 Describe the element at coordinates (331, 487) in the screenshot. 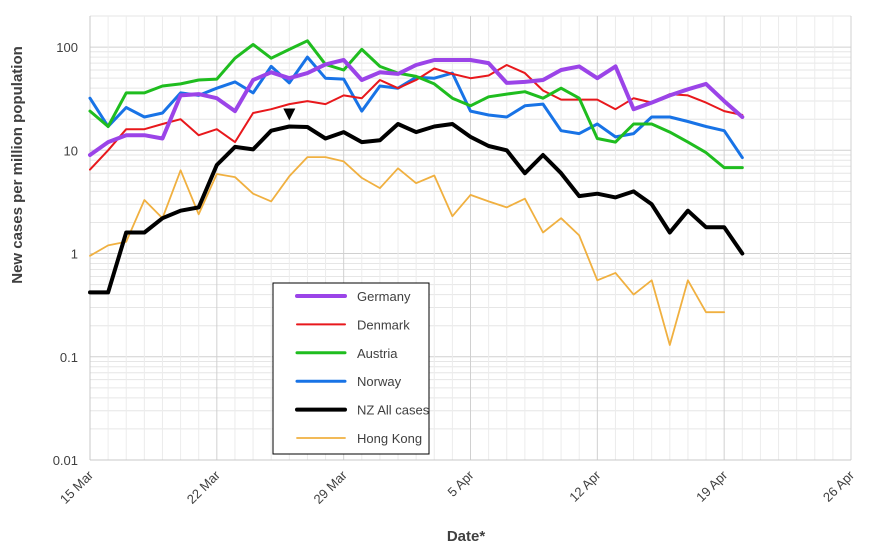

I see `x-tick-label: 29 Mar` at that location.